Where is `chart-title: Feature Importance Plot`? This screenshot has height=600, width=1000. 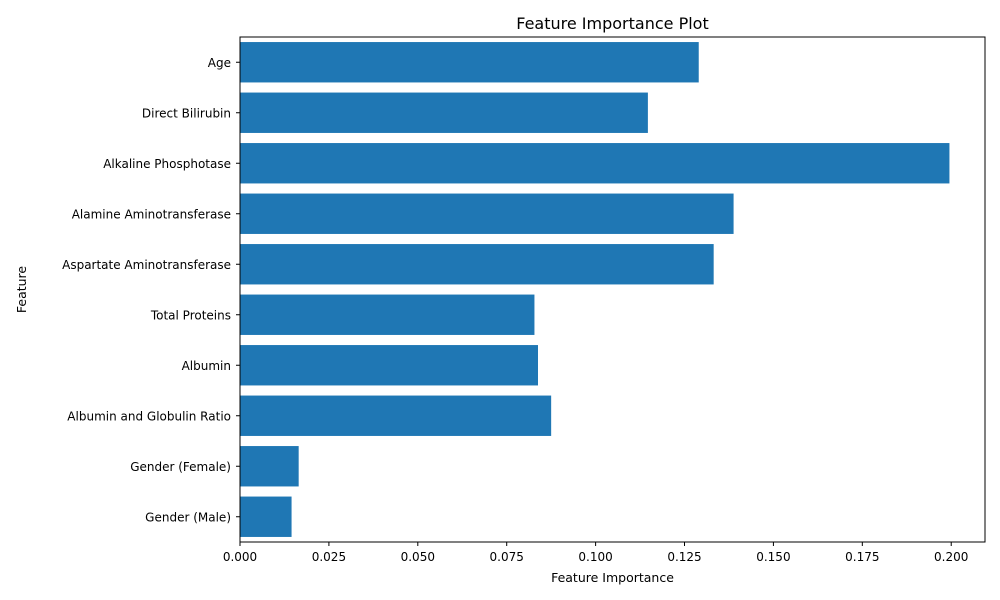 chart-title: Feature Importance Plot is located at coordinates (612, 23).